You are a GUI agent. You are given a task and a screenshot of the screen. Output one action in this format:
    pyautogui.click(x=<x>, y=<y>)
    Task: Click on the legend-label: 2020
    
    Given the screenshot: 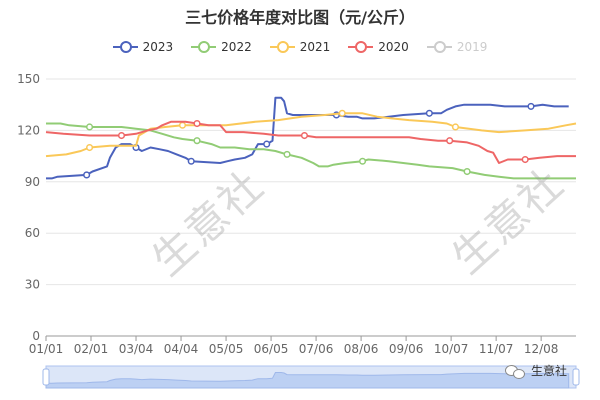 What is the action you would take?
    pyautogui.click(x=393, y=47)
    